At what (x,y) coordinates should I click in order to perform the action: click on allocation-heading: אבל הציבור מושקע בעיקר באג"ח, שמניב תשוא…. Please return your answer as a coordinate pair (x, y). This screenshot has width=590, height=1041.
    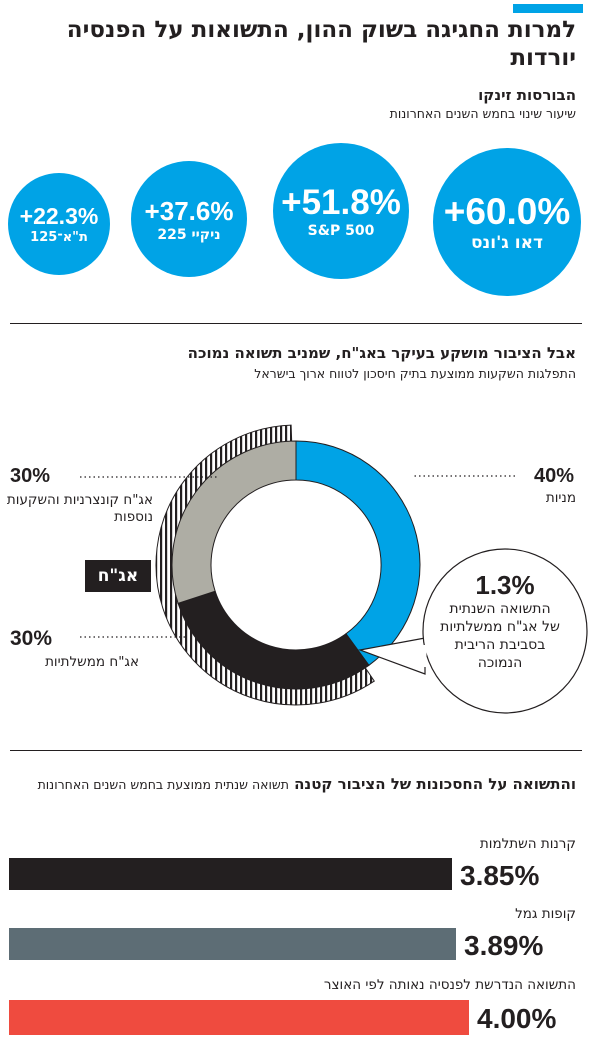
    Looking at the image, I should click on (381, 353).